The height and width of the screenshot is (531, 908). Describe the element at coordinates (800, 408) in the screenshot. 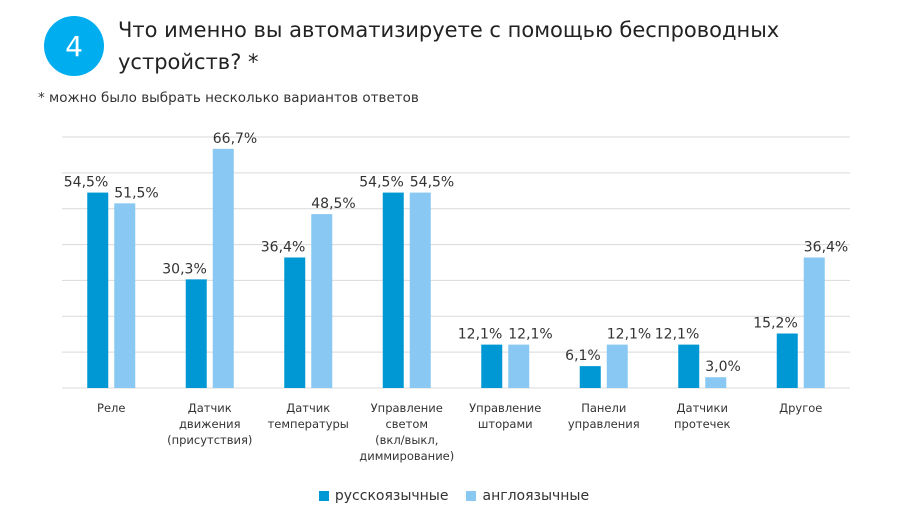

I see `category-label: Другое` at that location.